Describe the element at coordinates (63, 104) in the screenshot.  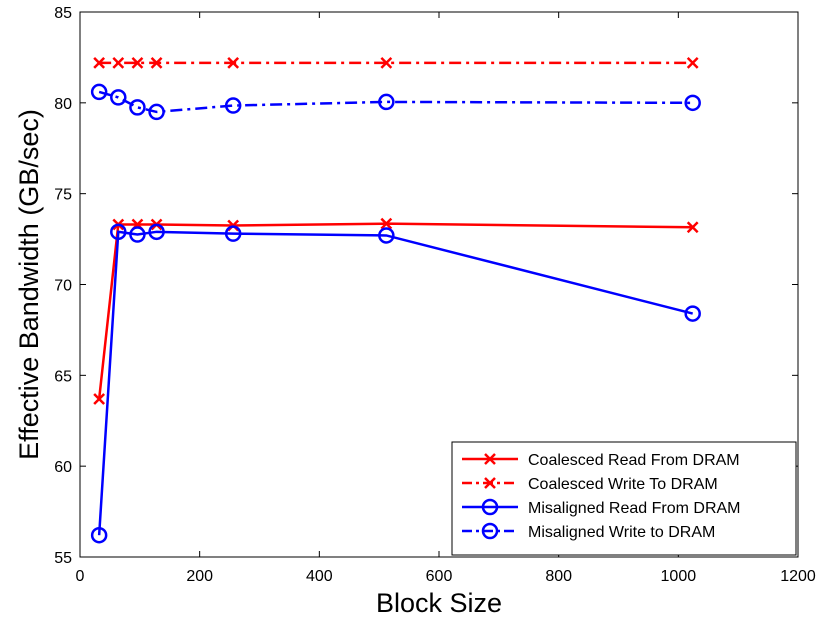
I see `y-tick-label: 80` at that location.